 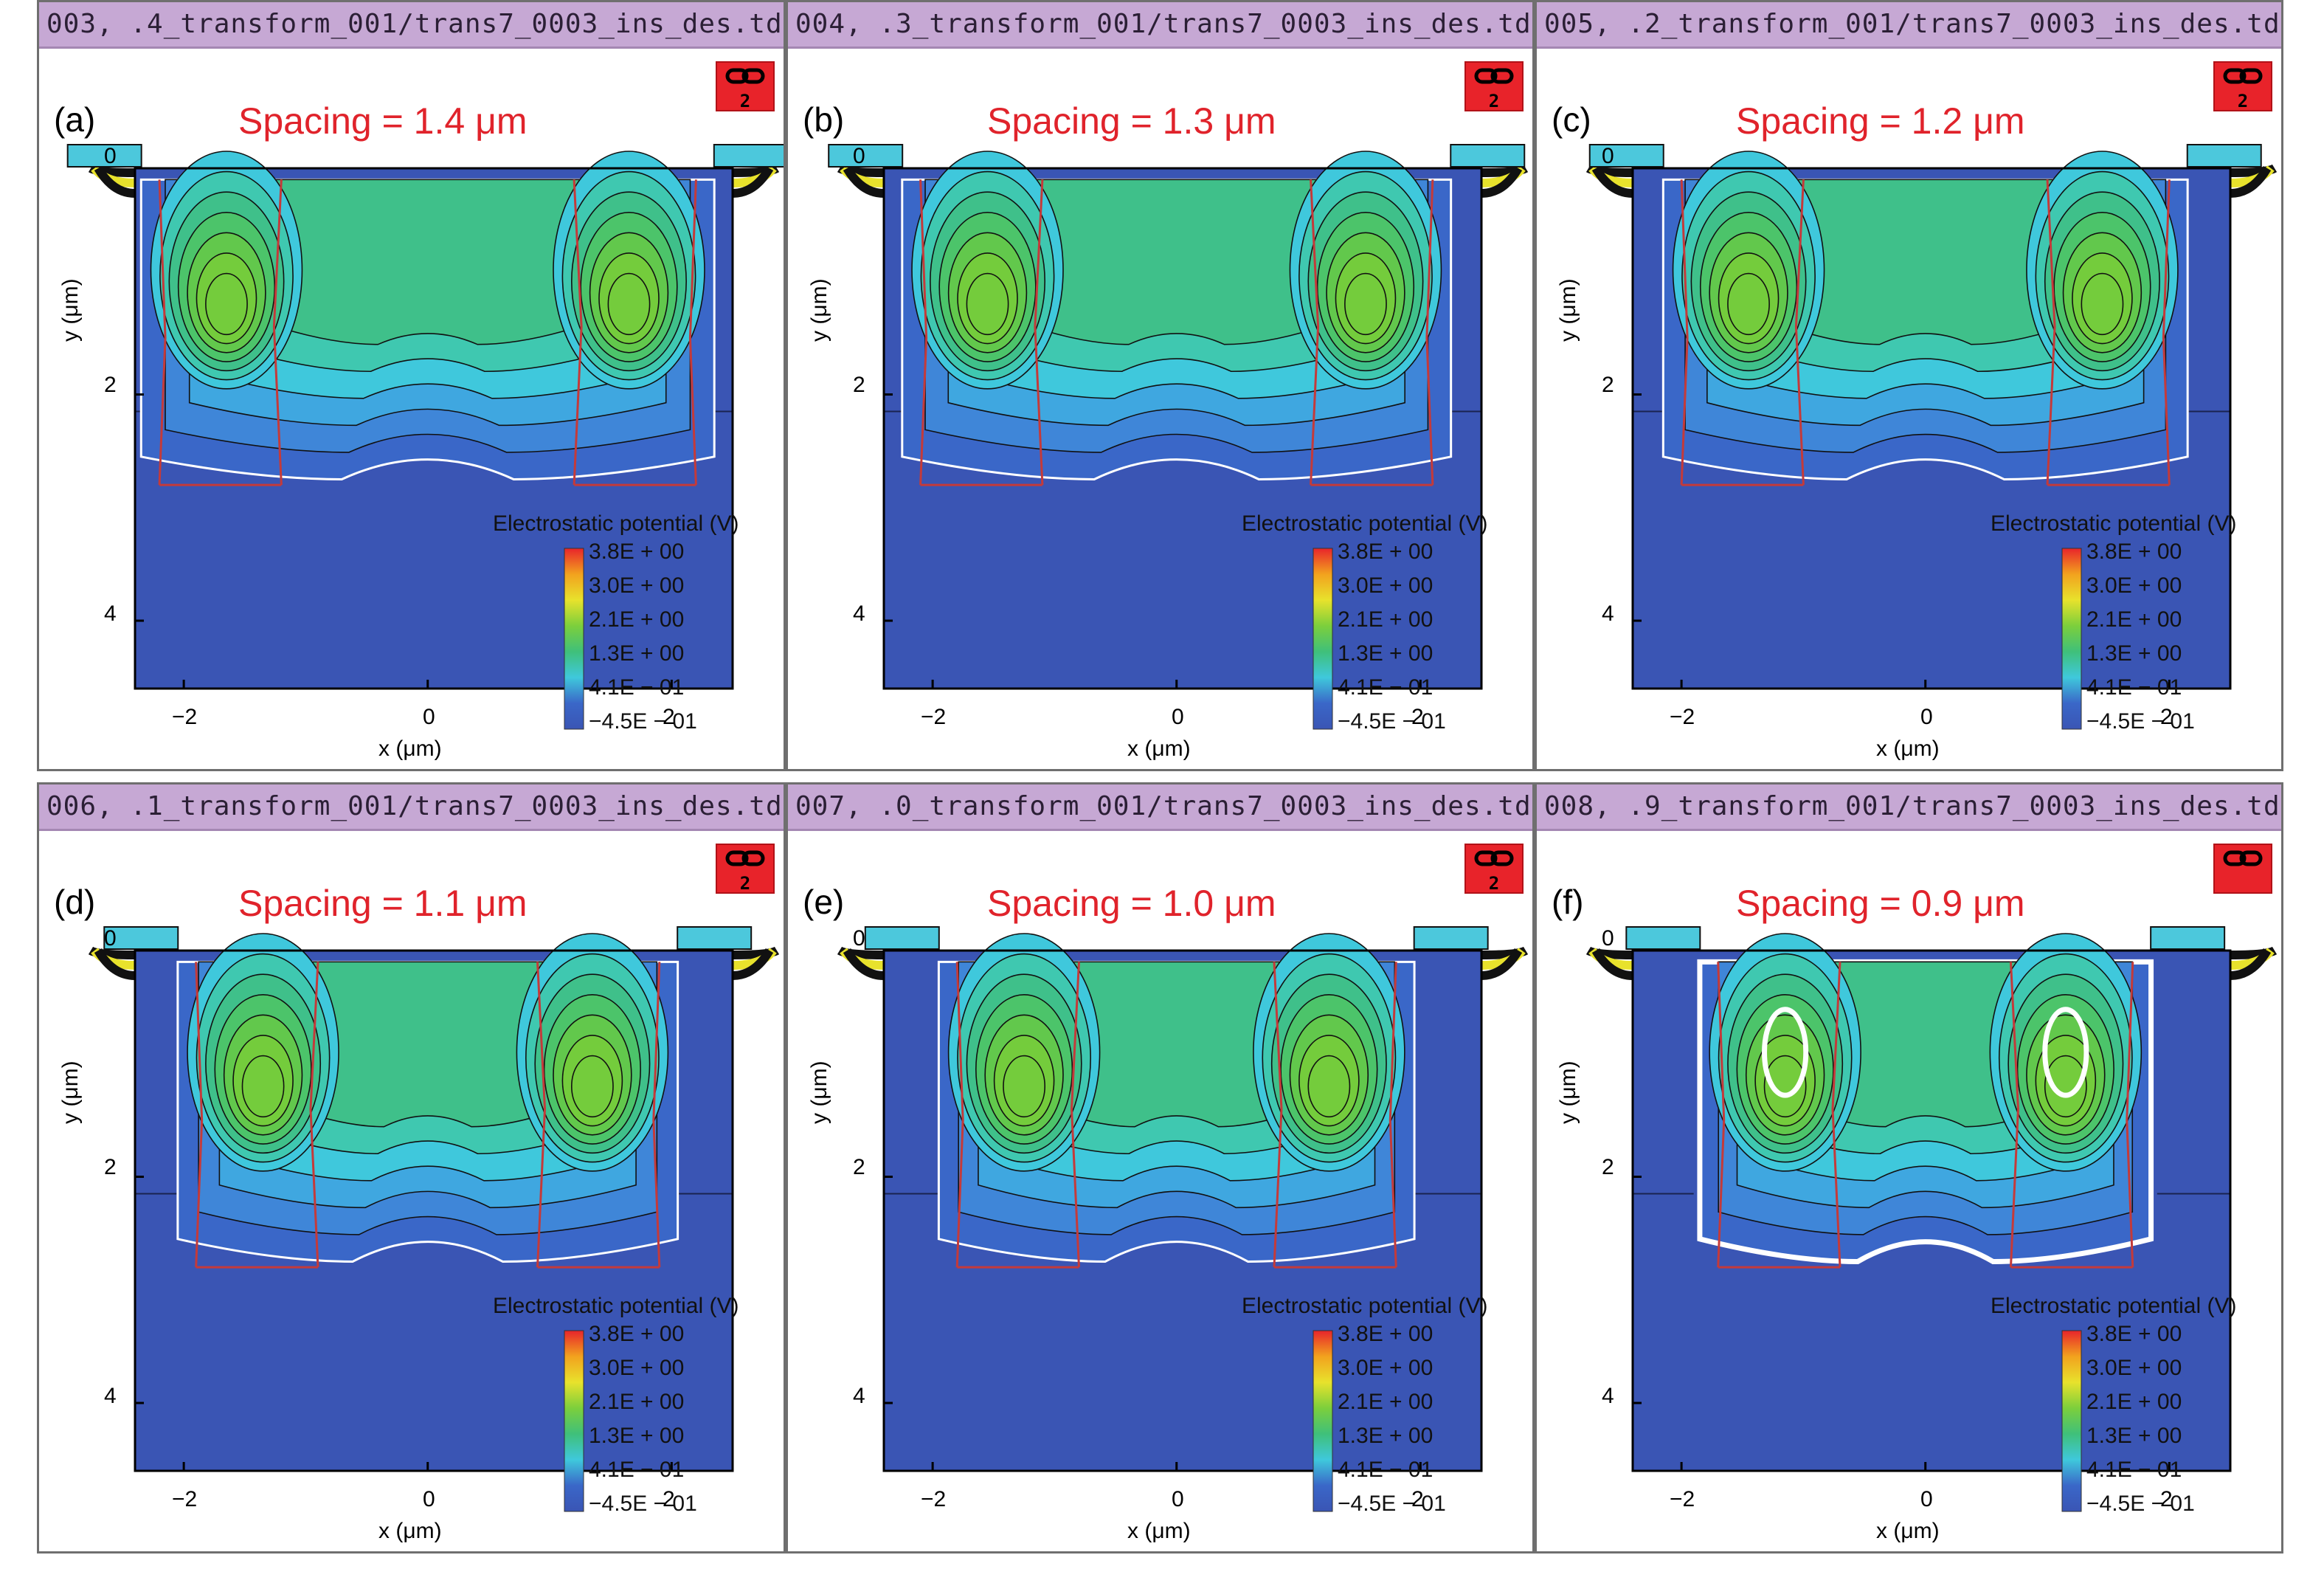 I want to click on y-tick-label: 0, so click(x=110, y=938).